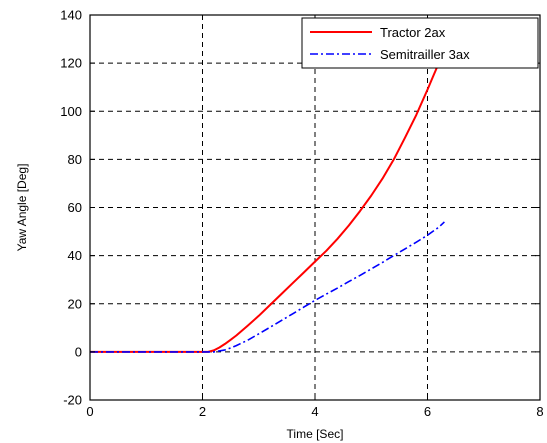 This screenshot has width=547, height=443. What do you see at coordinates (314, 411) in the screenshot?
I see `x-tick-label: 4` at bounding box center [314, 411].